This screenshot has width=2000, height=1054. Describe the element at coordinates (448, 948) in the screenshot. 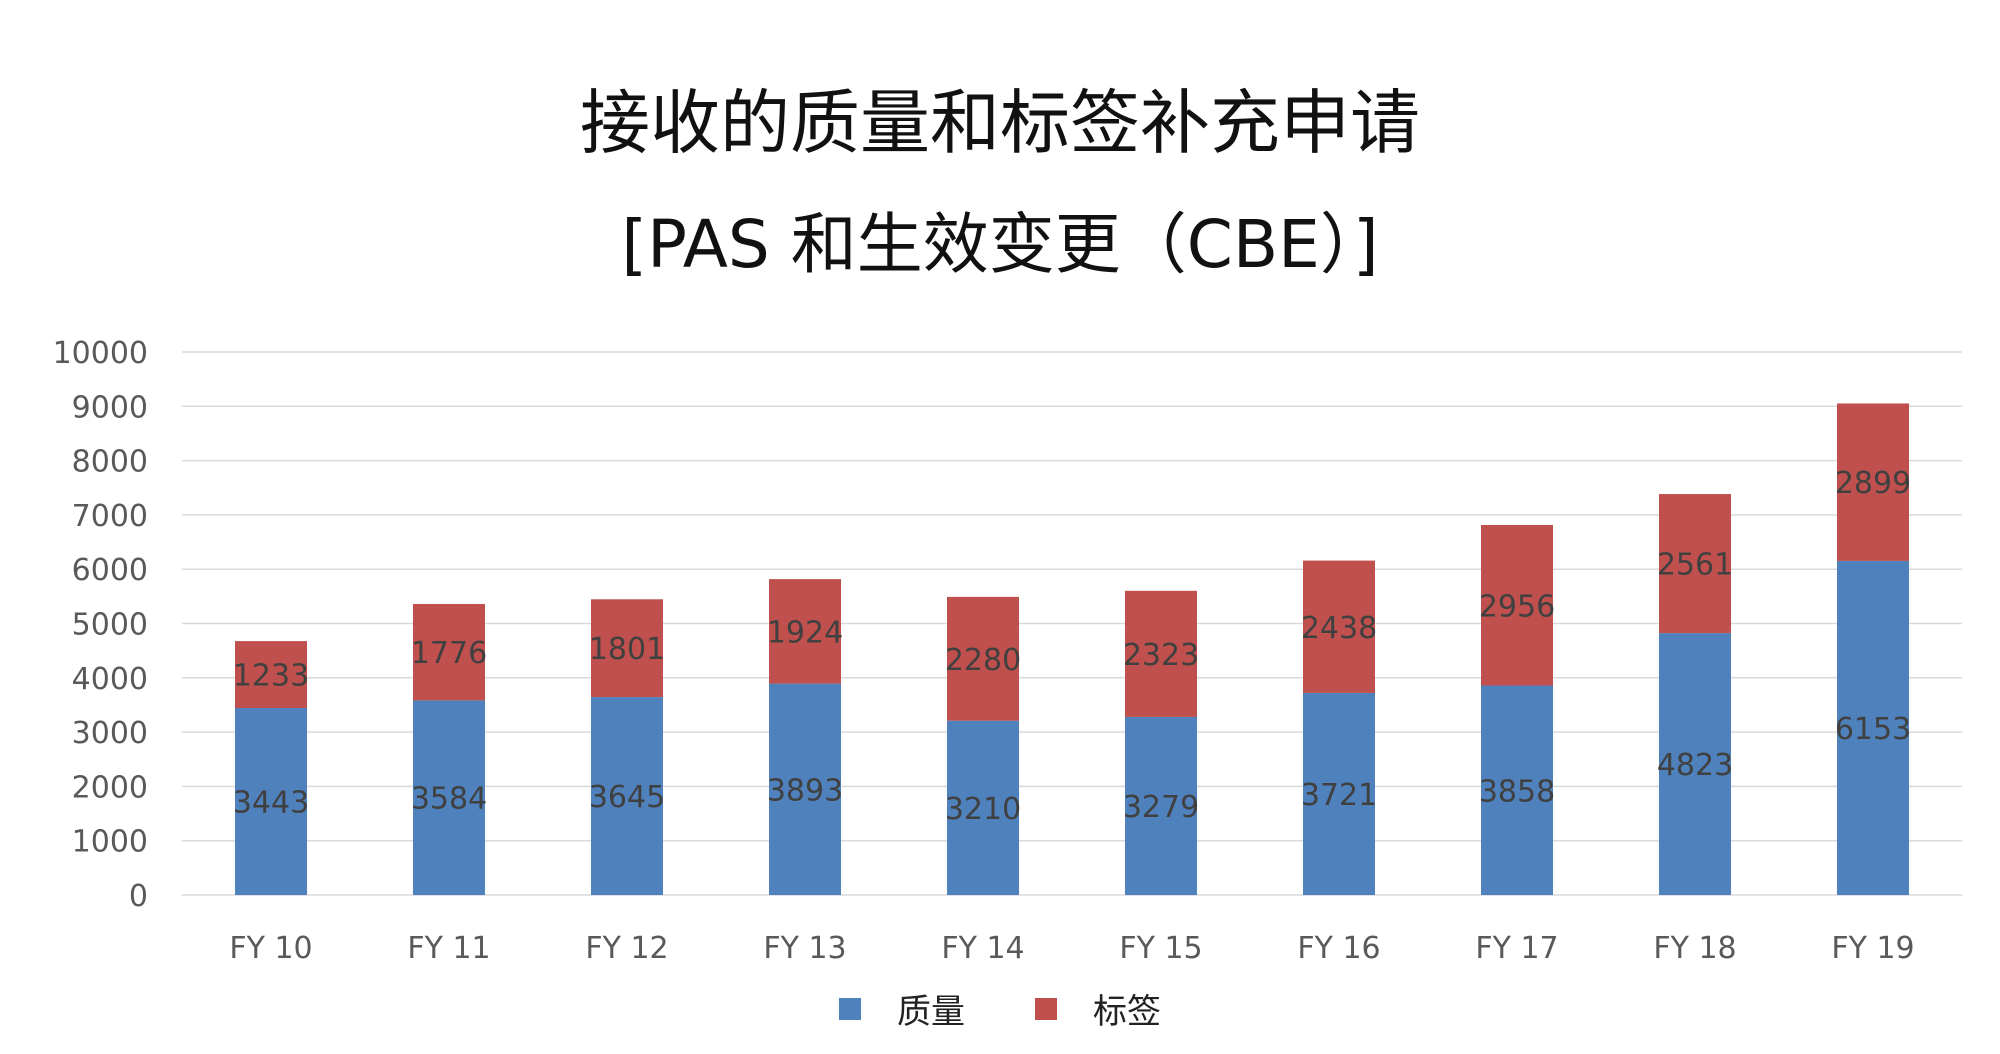

I see `x-tick-label: FY 11` at that location.